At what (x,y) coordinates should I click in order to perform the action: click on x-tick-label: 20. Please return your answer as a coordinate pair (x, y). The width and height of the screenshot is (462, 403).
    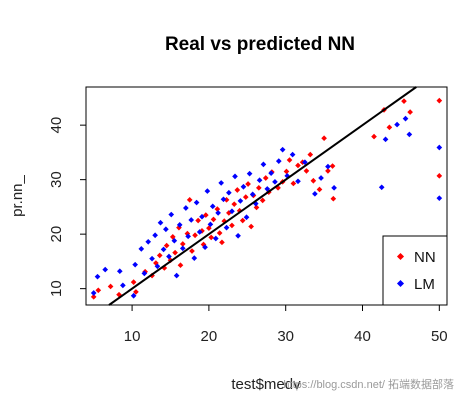
    Looking at the image, I should click on (209, 336).